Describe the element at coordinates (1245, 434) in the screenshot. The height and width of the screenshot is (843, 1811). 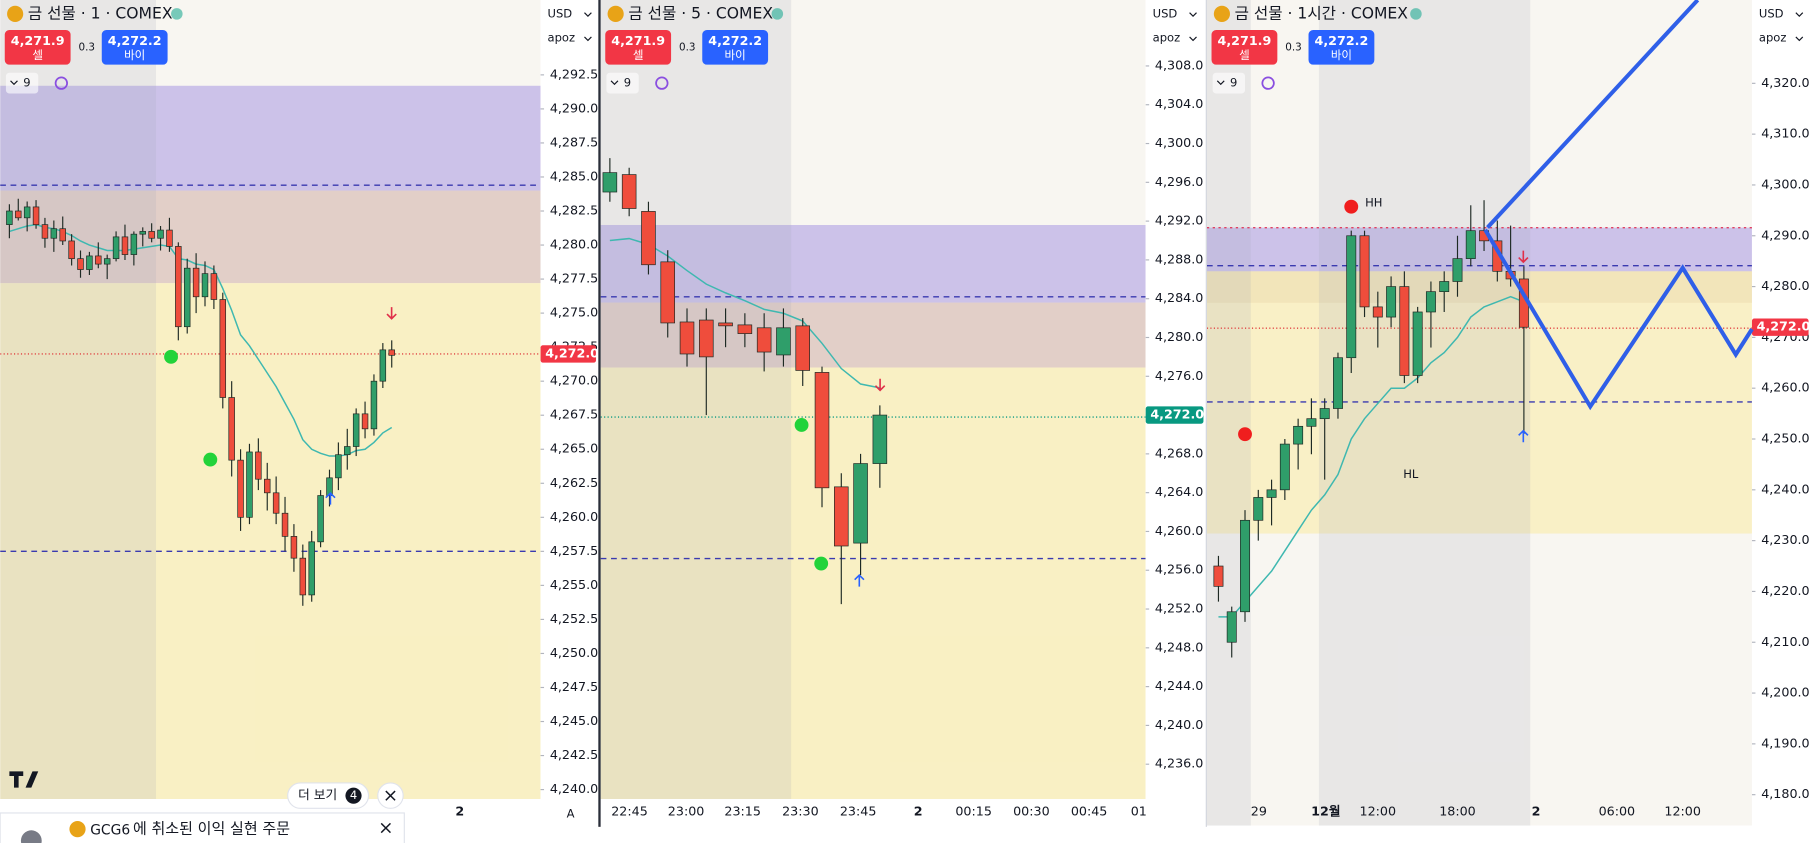
I see `signal-dot` at that location.